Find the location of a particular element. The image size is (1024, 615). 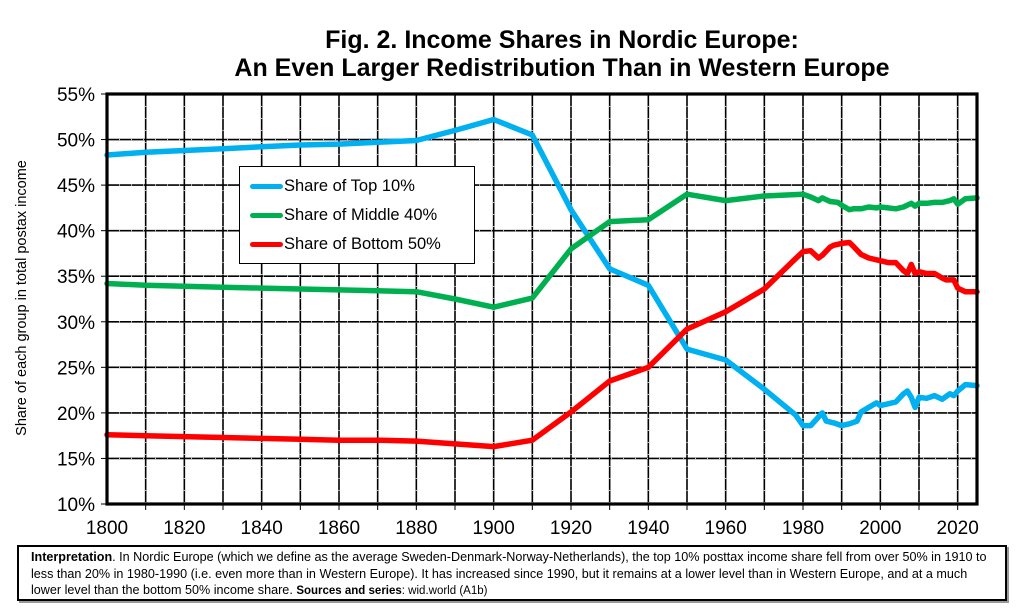

y-tick-label: 20% is located at coordinates (76, 414).